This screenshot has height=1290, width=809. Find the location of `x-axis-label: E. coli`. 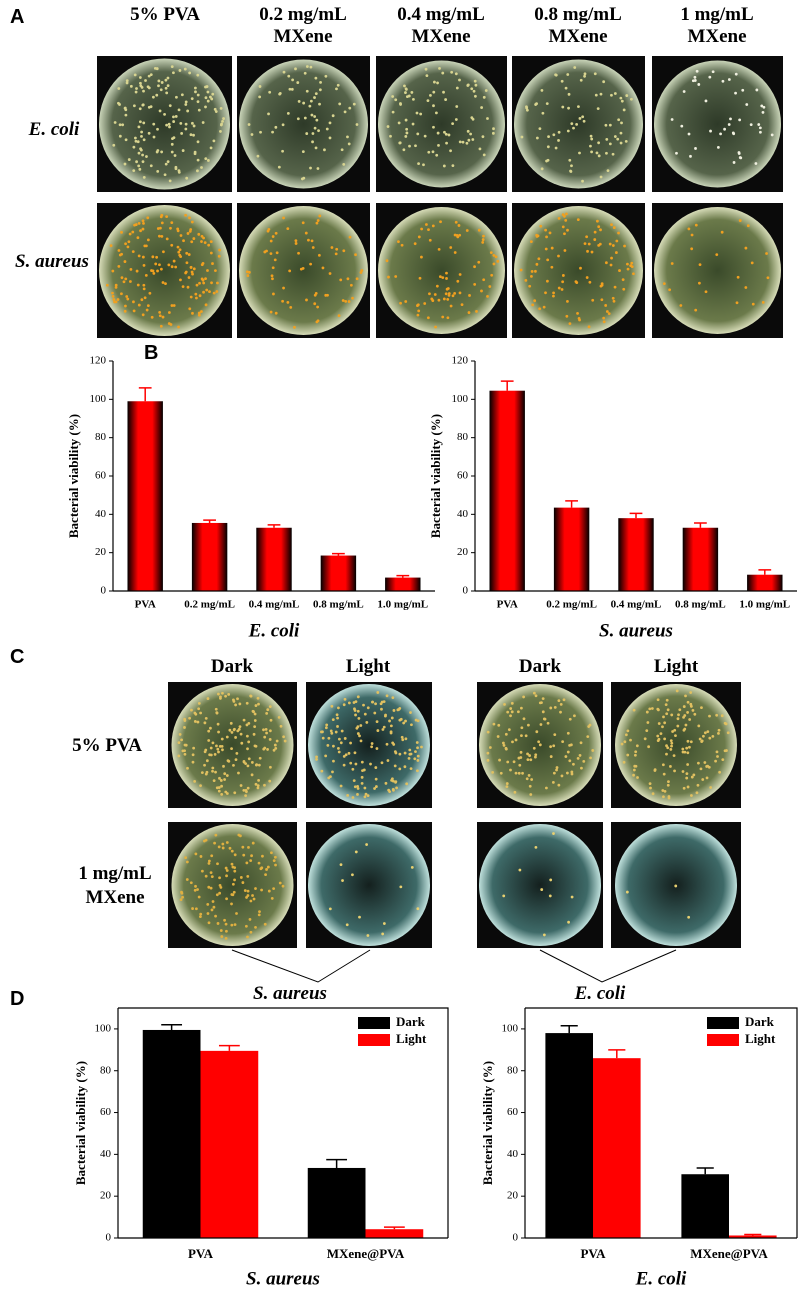

x-axis-label: E. coli is located at coordinates (274, 630).